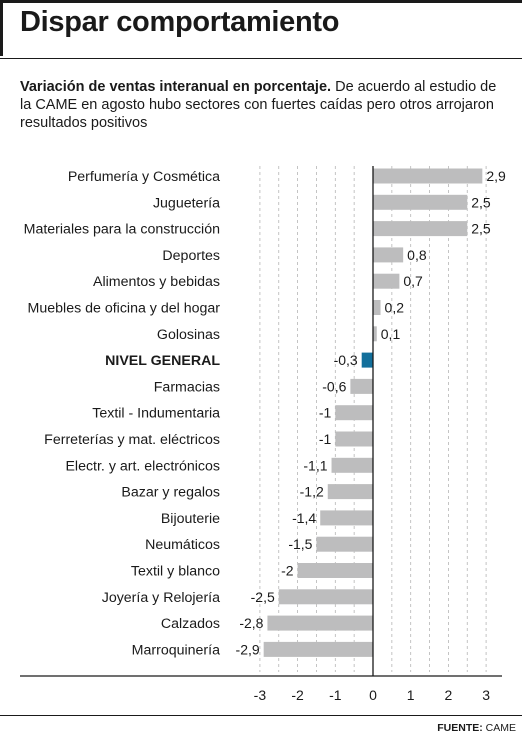 This screenshot has height=740, width=522. Describe the element at coordinates (180, 22) in the screenshot. I see `chart-title: Dispar comportamiento` at that location.